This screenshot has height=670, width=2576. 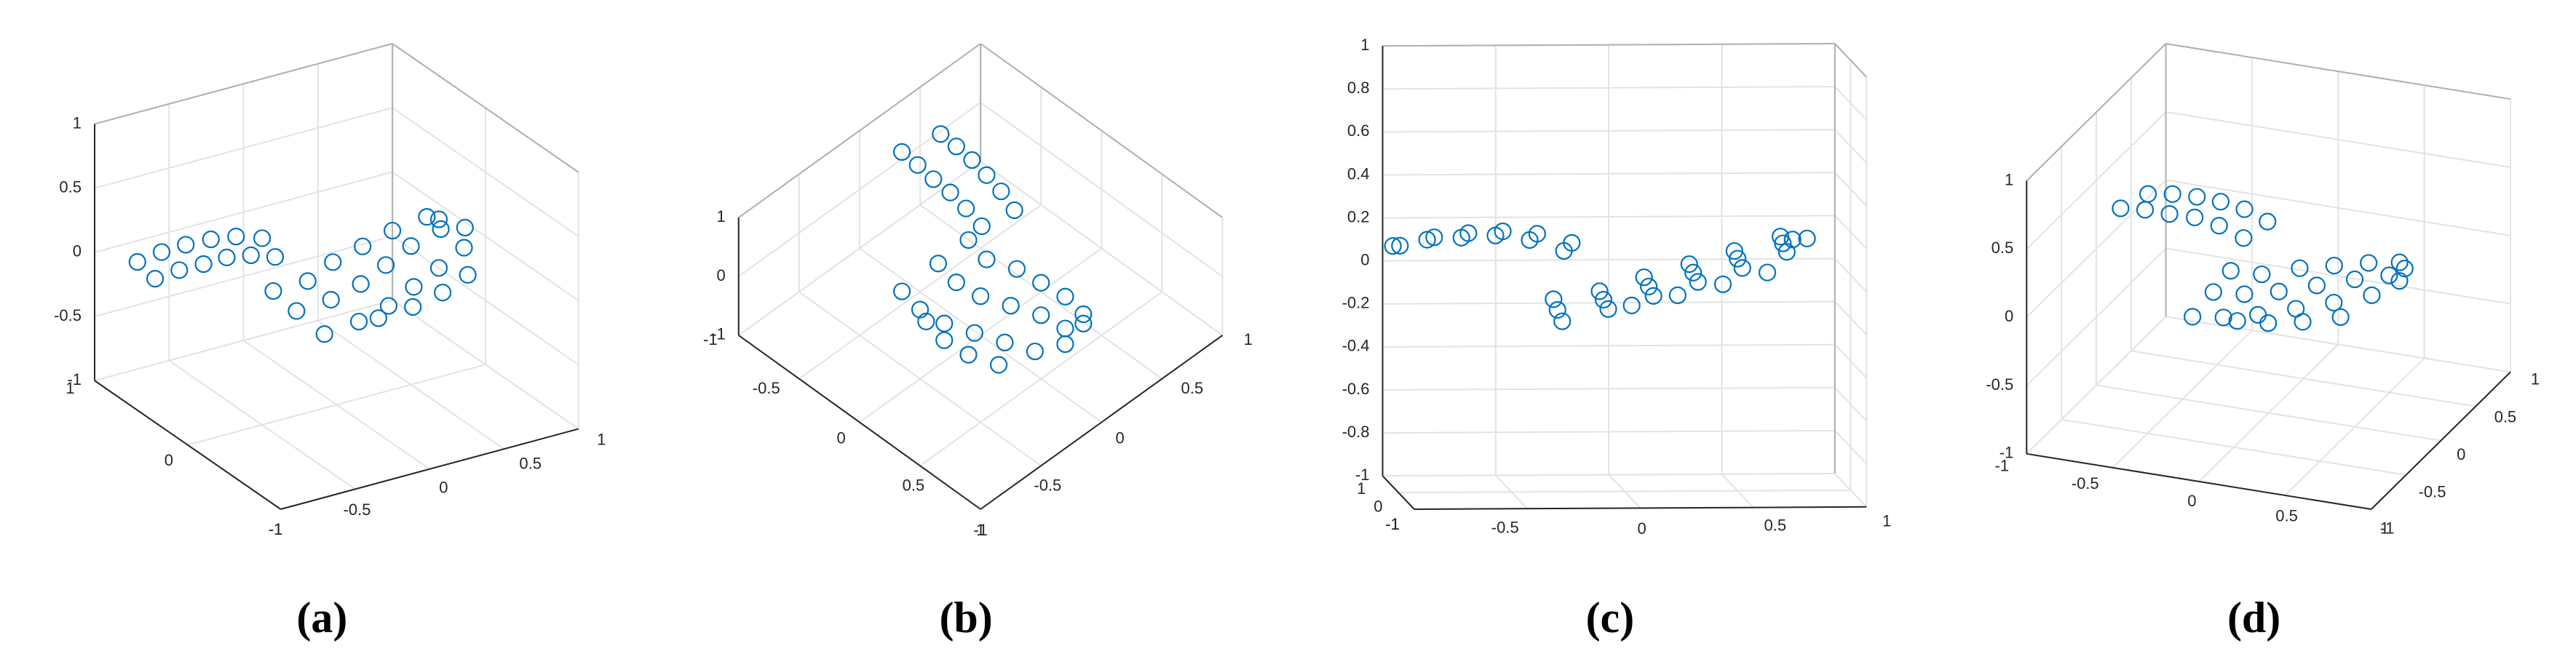 What do you see at coordinates (1610, 618) in the screenshot?
I see `panel-label: (c)` at bounding box center [1610, 618].